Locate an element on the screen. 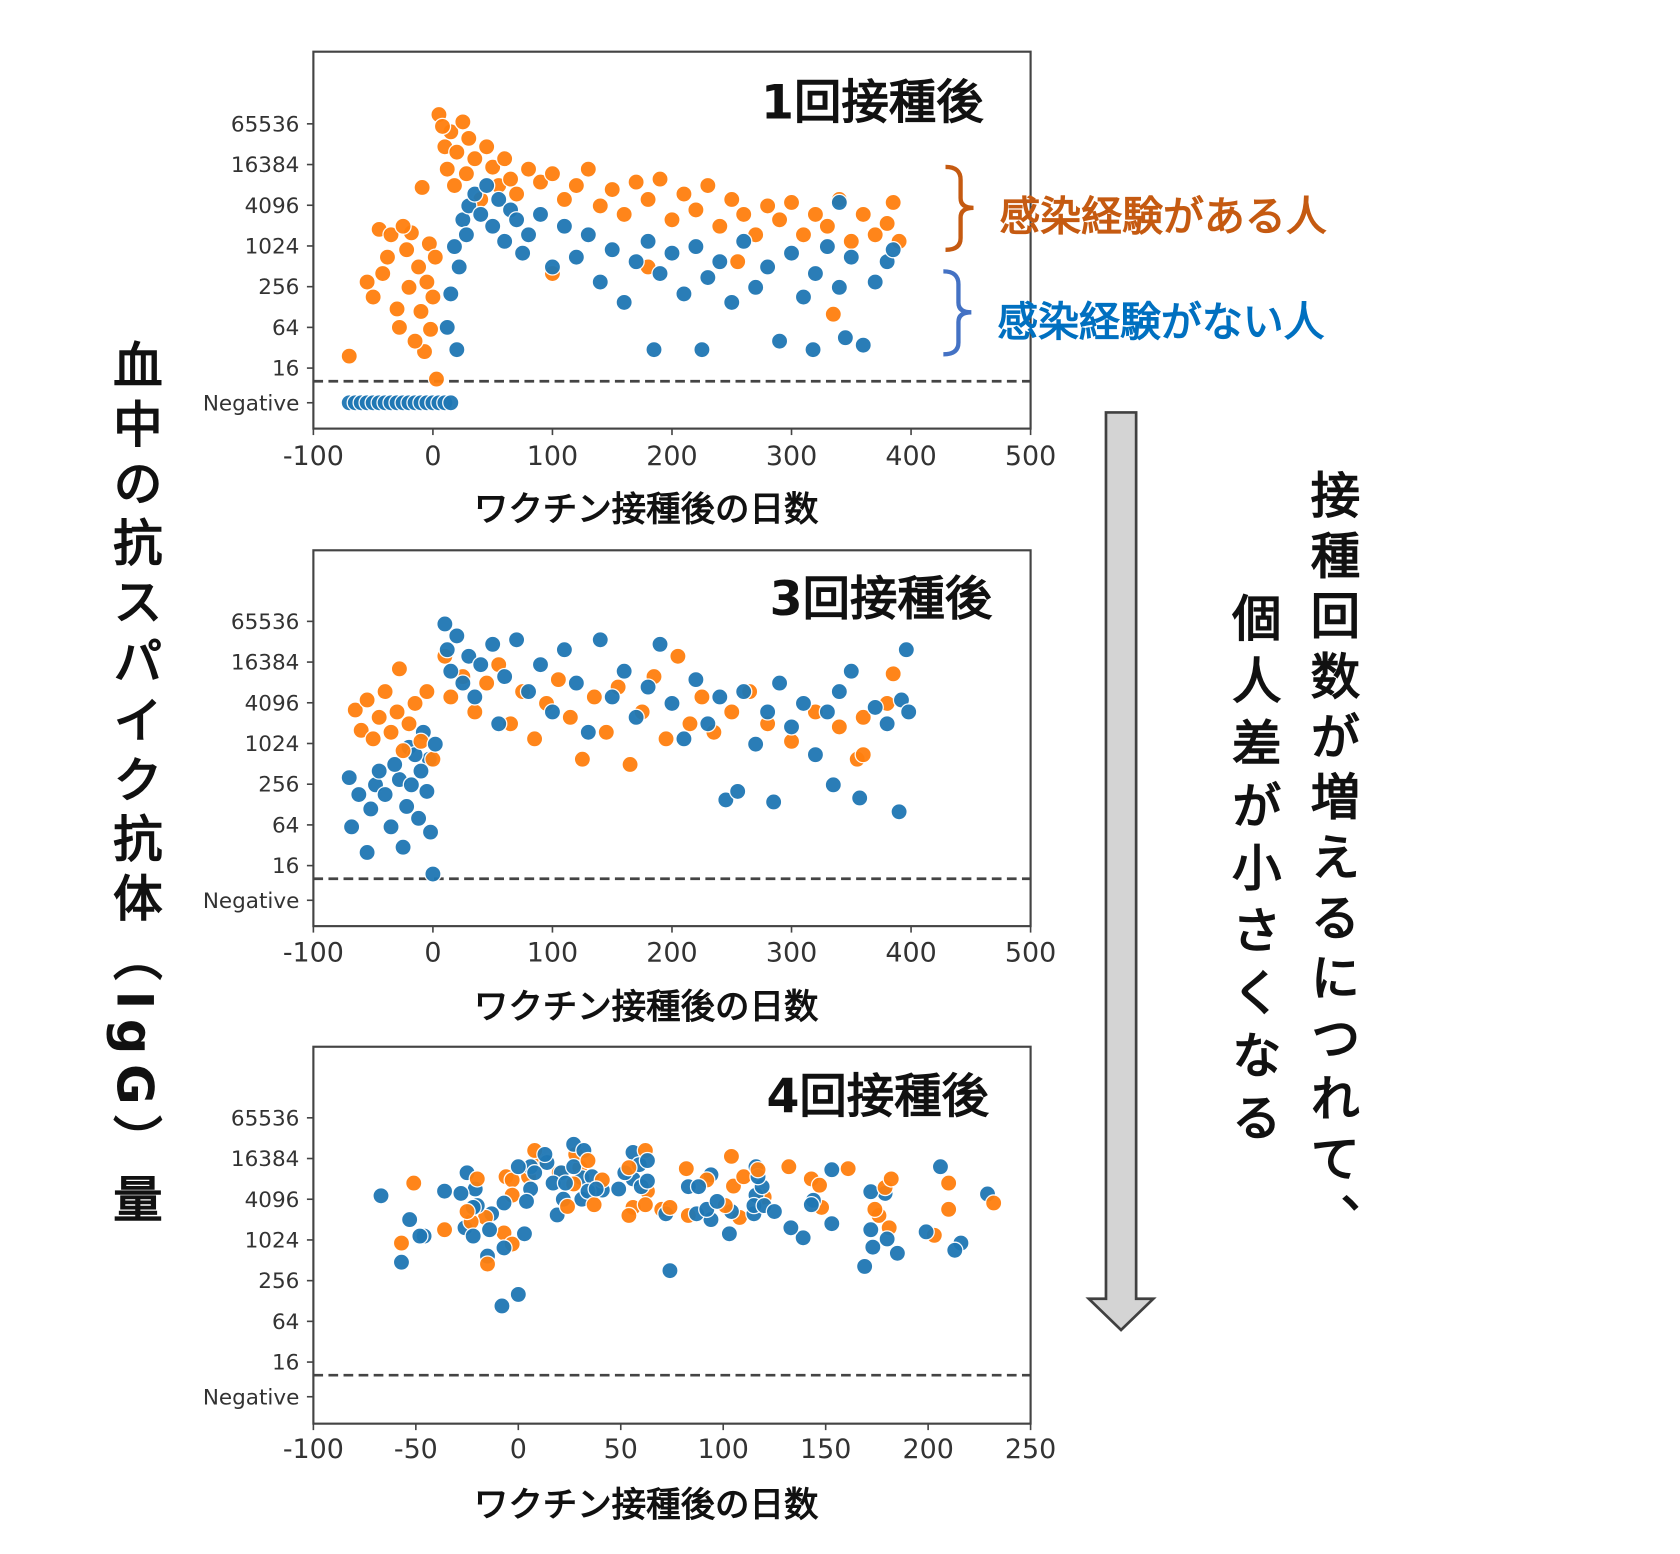  panel-title: 3回接種後 is located at coordinates (881, 599).